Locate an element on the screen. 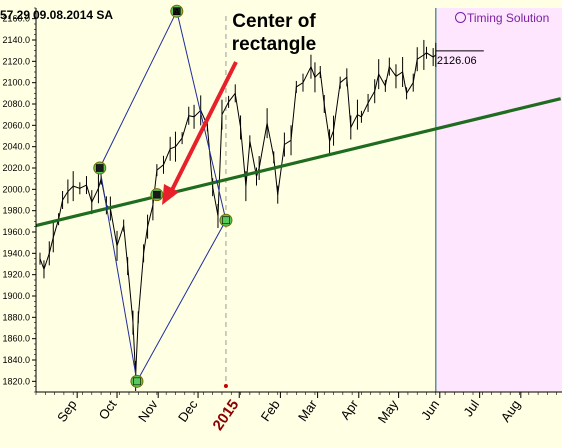 Image resolution: width=562 pixels, height=447 pixels. y-tick-label: 1860.0 is located at coordinates (16, 339).